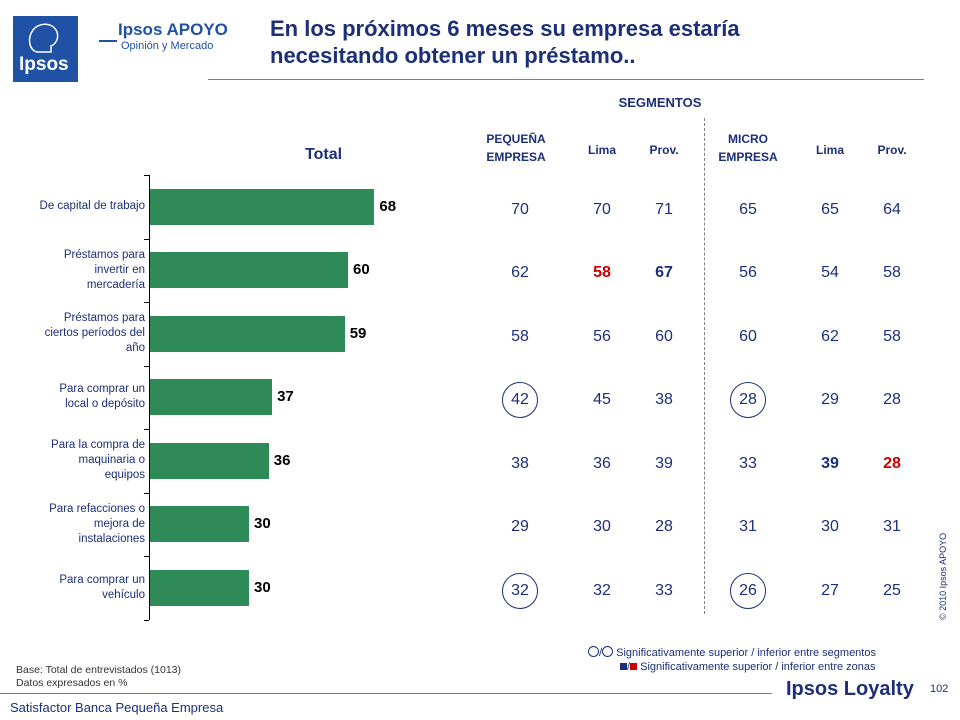  Describe the element at coordinates (601, 150) in the screenshot. I see `col-head-lima-1: Lima` at that location.